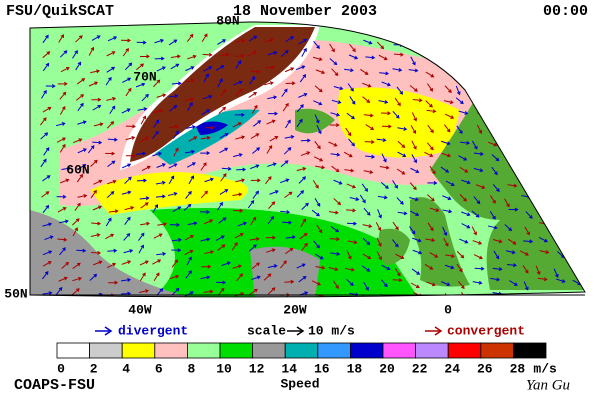 This screenshot has width=600, height=400. I want to click on colorbar-box, so click(236, 350).